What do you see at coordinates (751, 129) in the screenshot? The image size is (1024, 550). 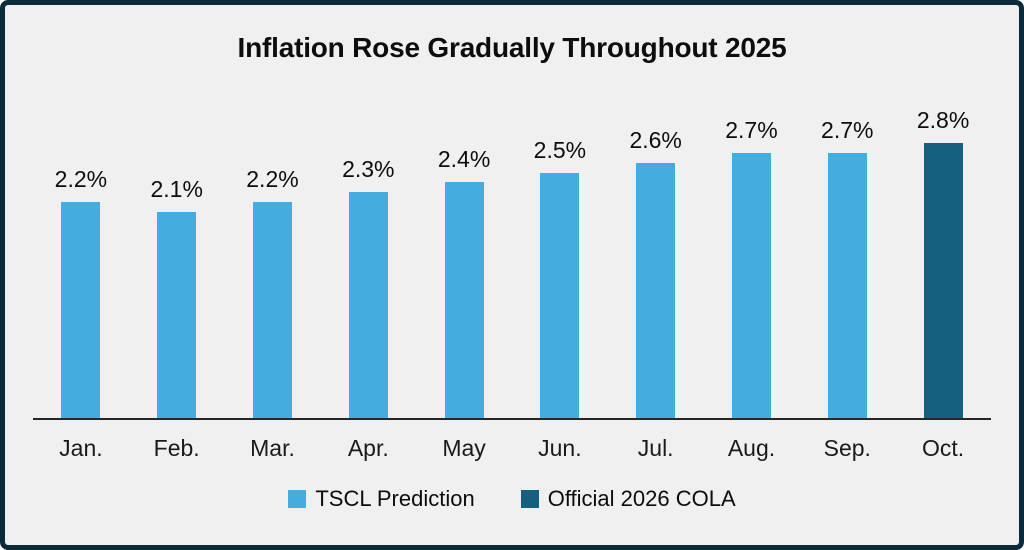 I see `bar-value-label-aug: 2.7%` at bounding box center [751, 129].